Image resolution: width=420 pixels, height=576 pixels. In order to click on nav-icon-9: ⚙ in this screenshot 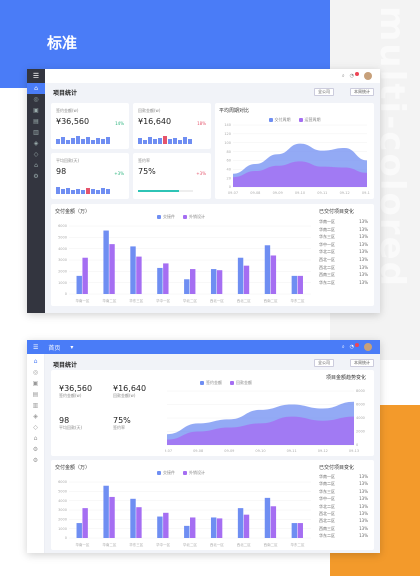, I will do `click(35, 460)`.